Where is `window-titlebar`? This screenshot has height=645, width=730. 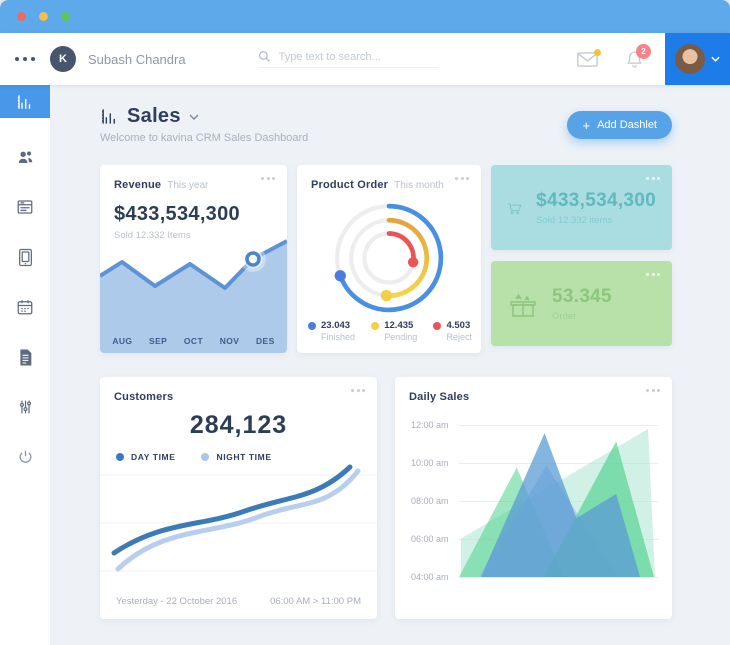 window-titlebar is located at coordinates (365, 16).